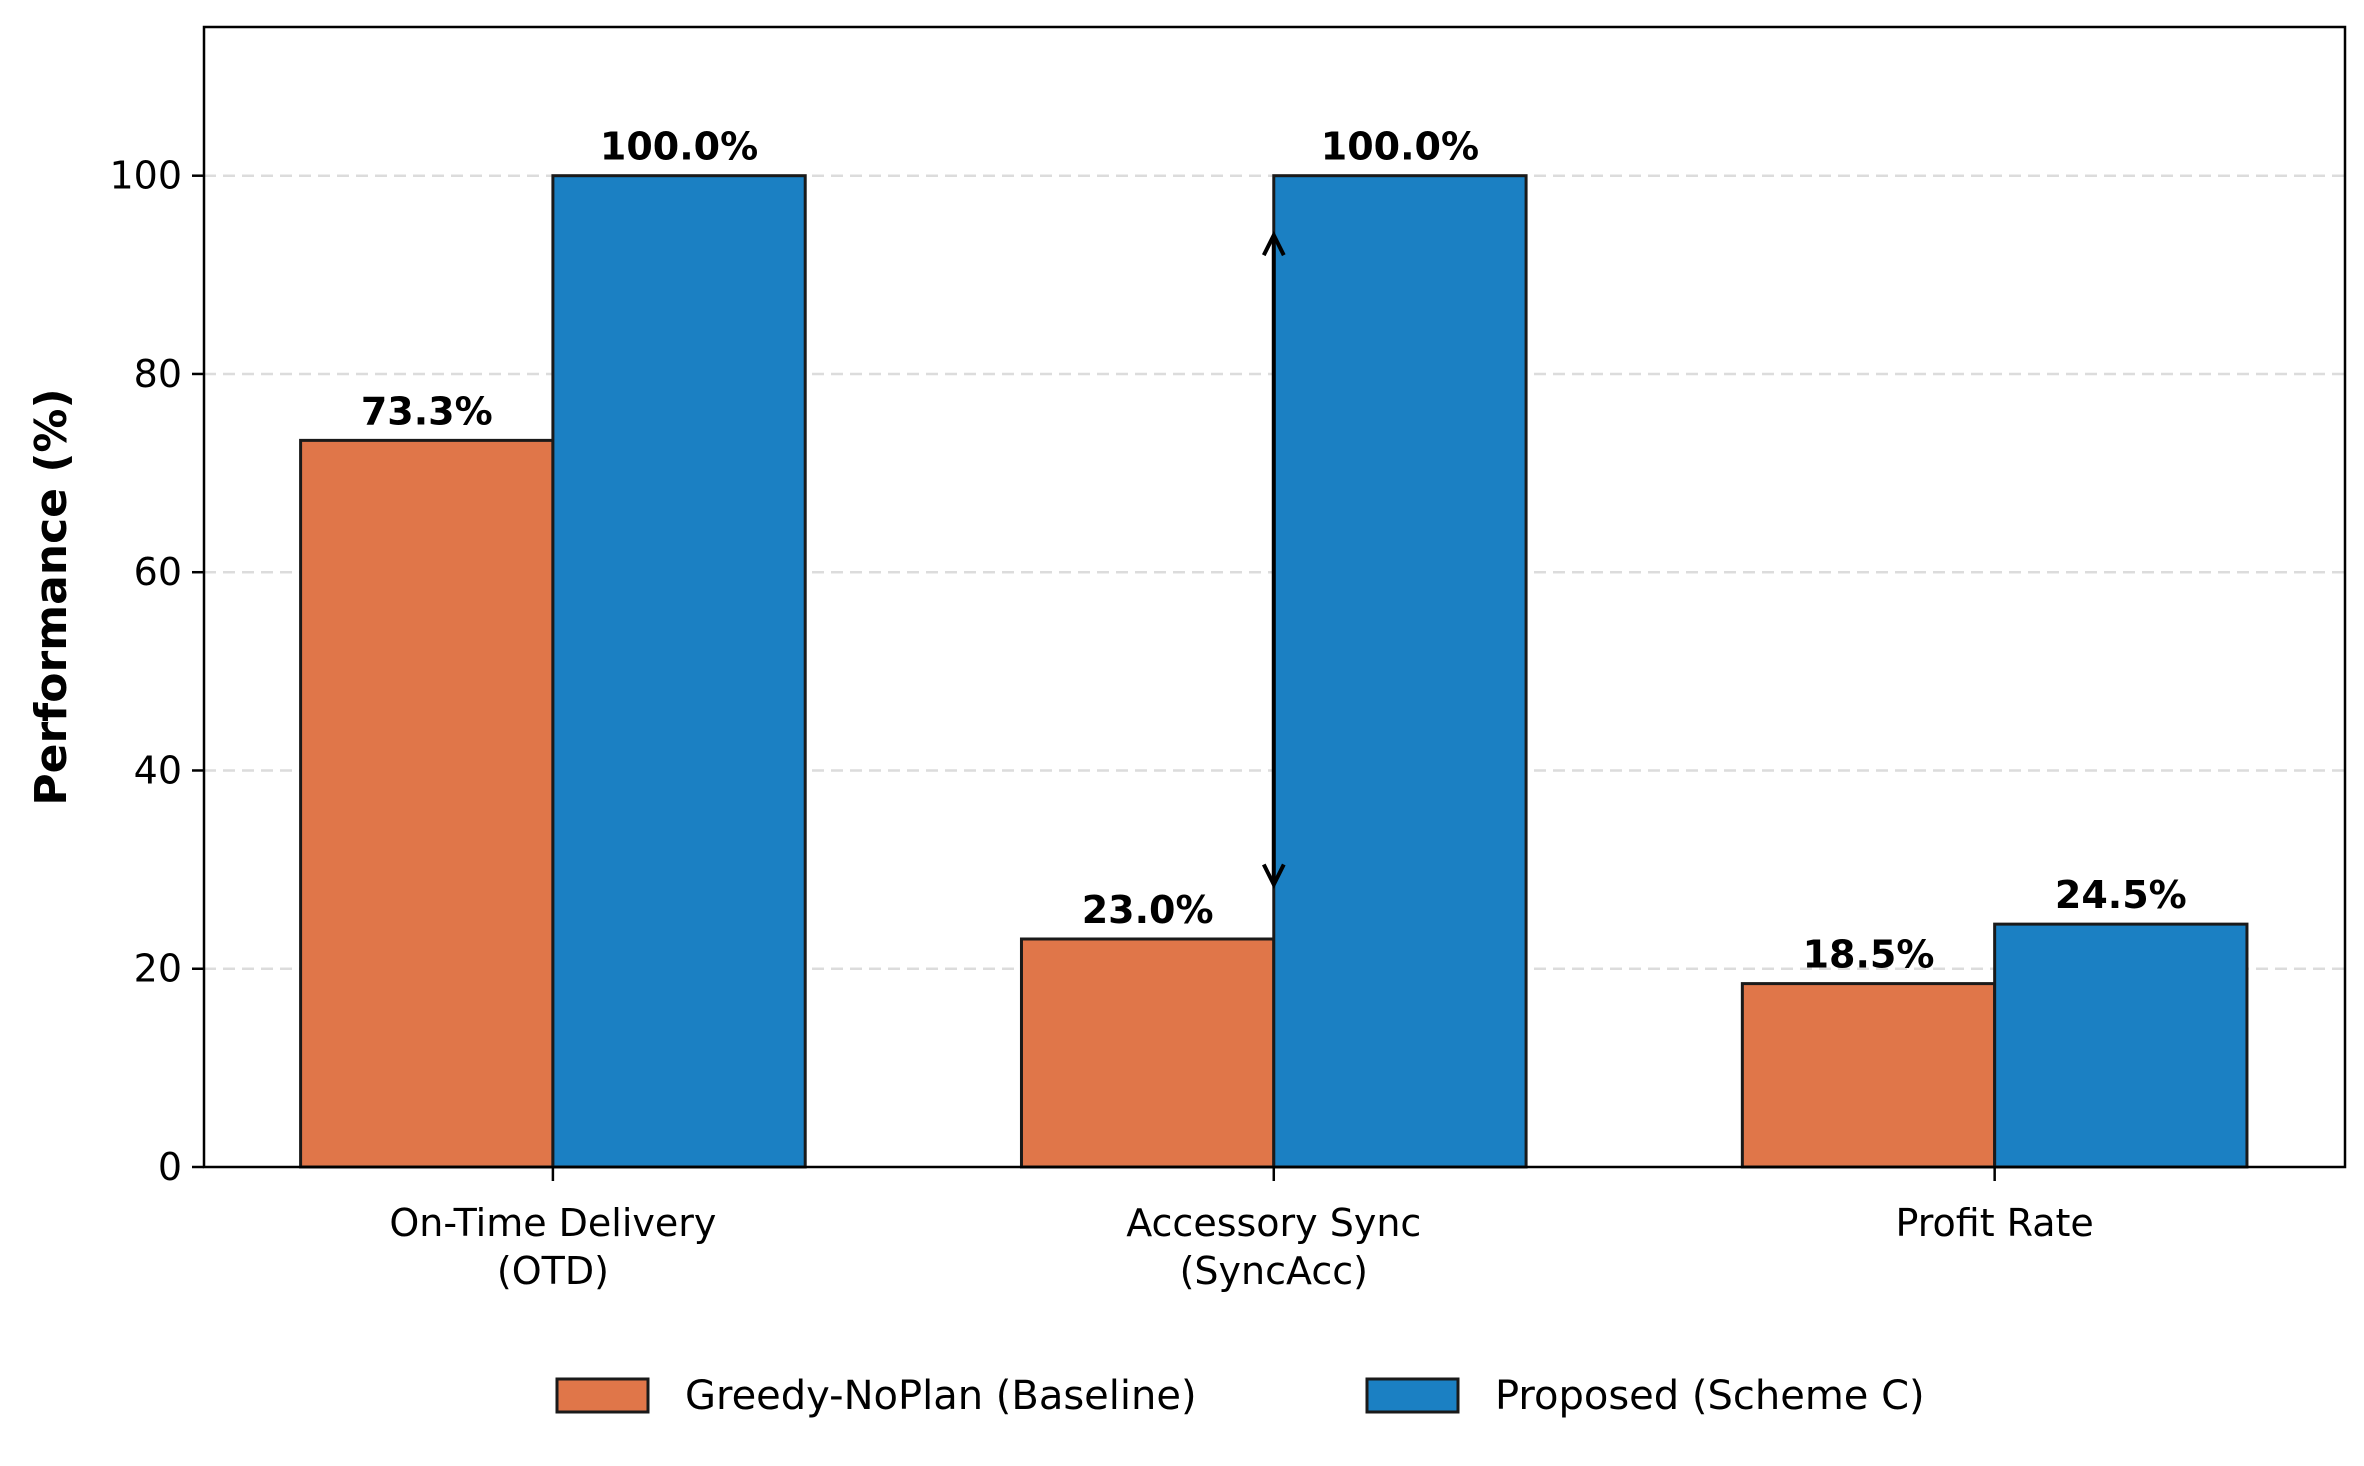  Describe the element at coordinates (156, 671) in the screenshot. I see `y-axis-ticks: 0 20 40 60 80 100` at that location.